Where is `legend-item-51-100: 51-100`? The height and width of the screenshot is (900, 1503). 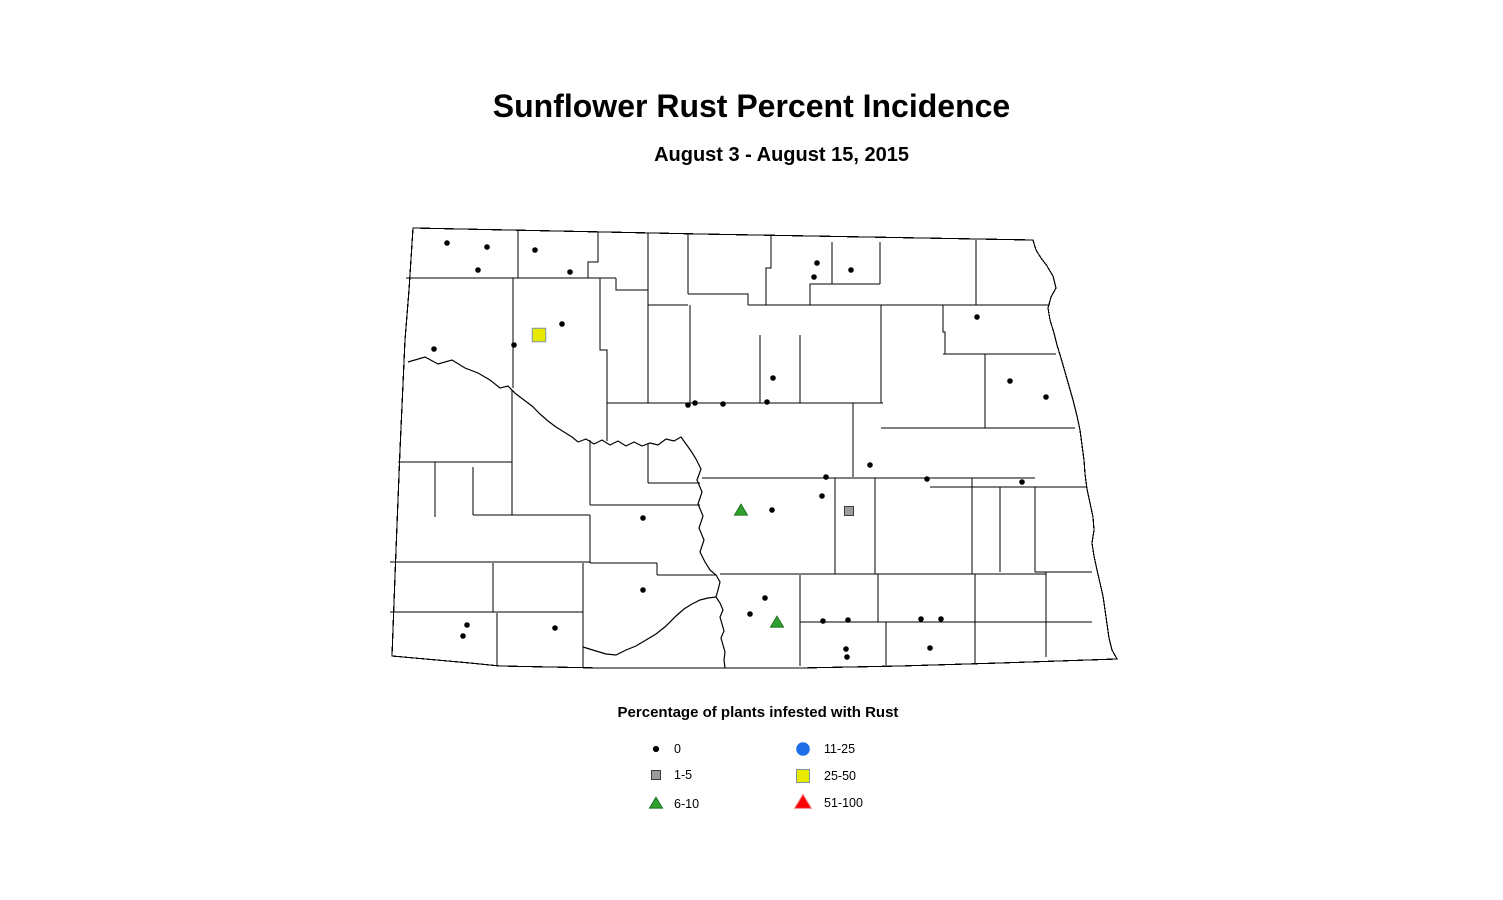 legend-item-51-100: 51-100 is located at coordinates (826, 803).